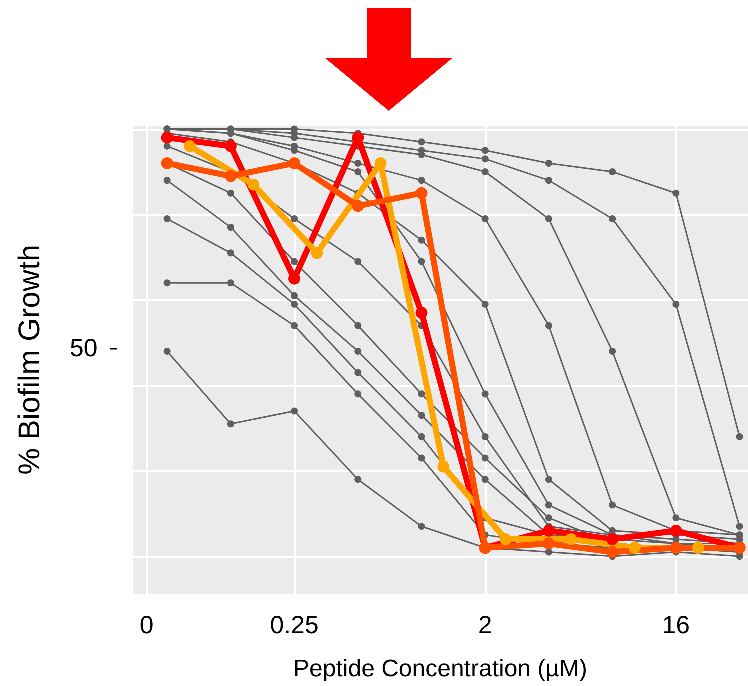 This screenshot has height=686, width=748. What do you see at coordinates (294, 626) in the screenshot?
I see `x-tick-label: 0.25` at bounding box center [294, 626].